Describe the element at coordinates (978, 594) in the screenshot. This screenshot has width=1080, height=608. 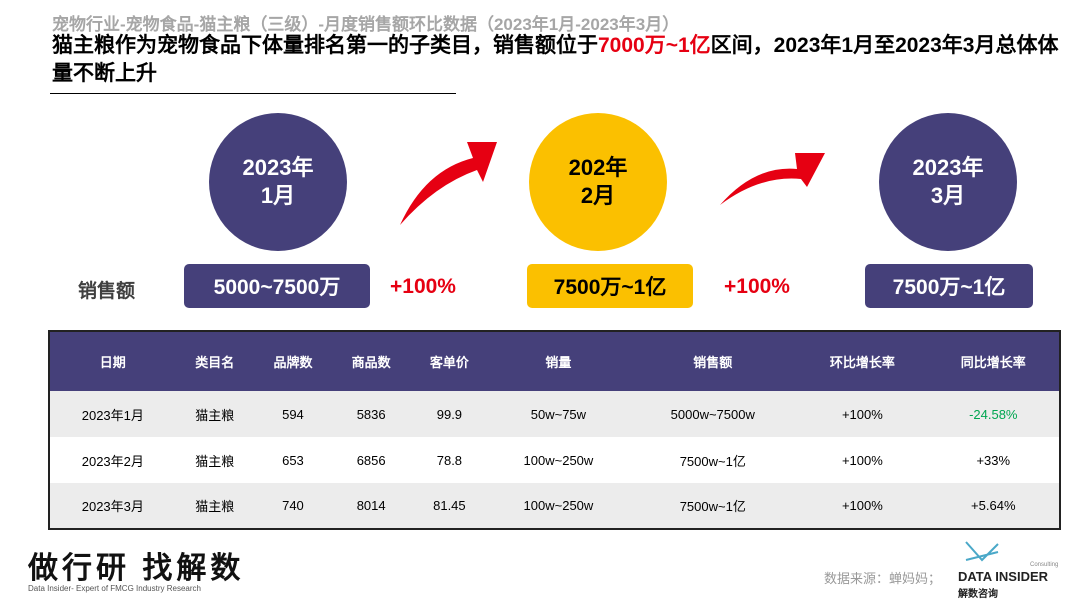
I see `logo-sub: 解数咨询` at that location.